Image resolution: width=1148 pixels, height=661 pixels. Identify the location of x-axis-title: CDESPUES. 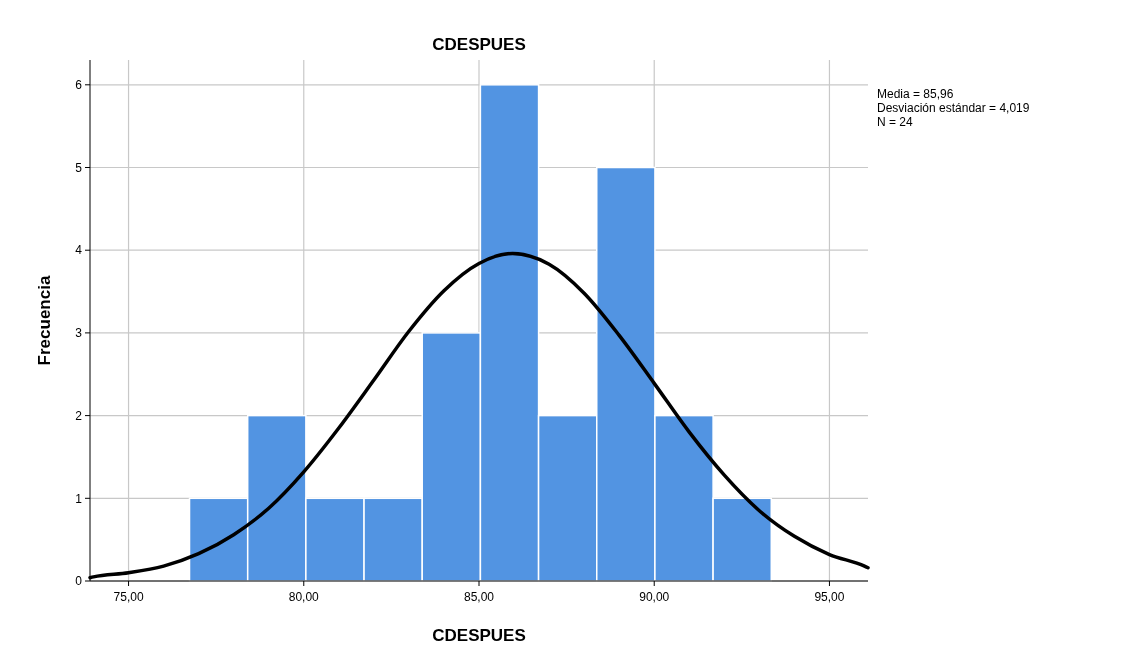
(479, 635).